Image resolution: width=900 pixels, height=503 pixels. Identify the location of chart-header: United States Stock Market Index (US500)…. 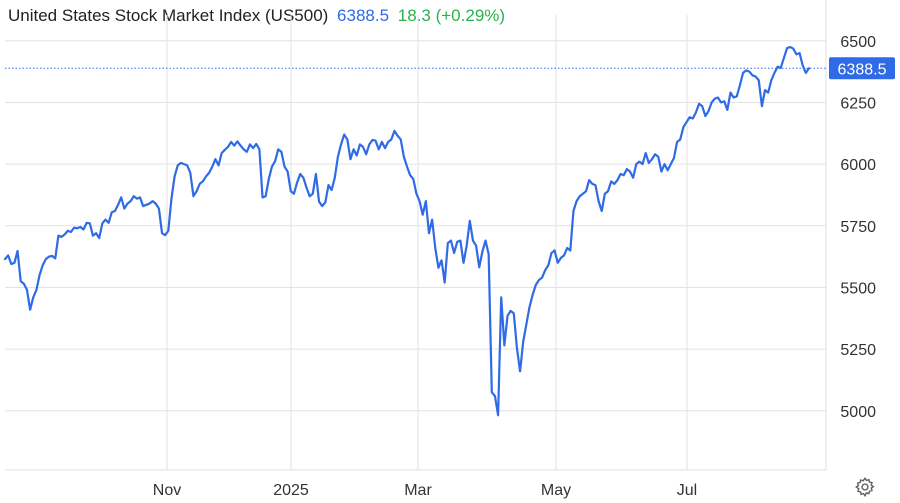
(258, 16).